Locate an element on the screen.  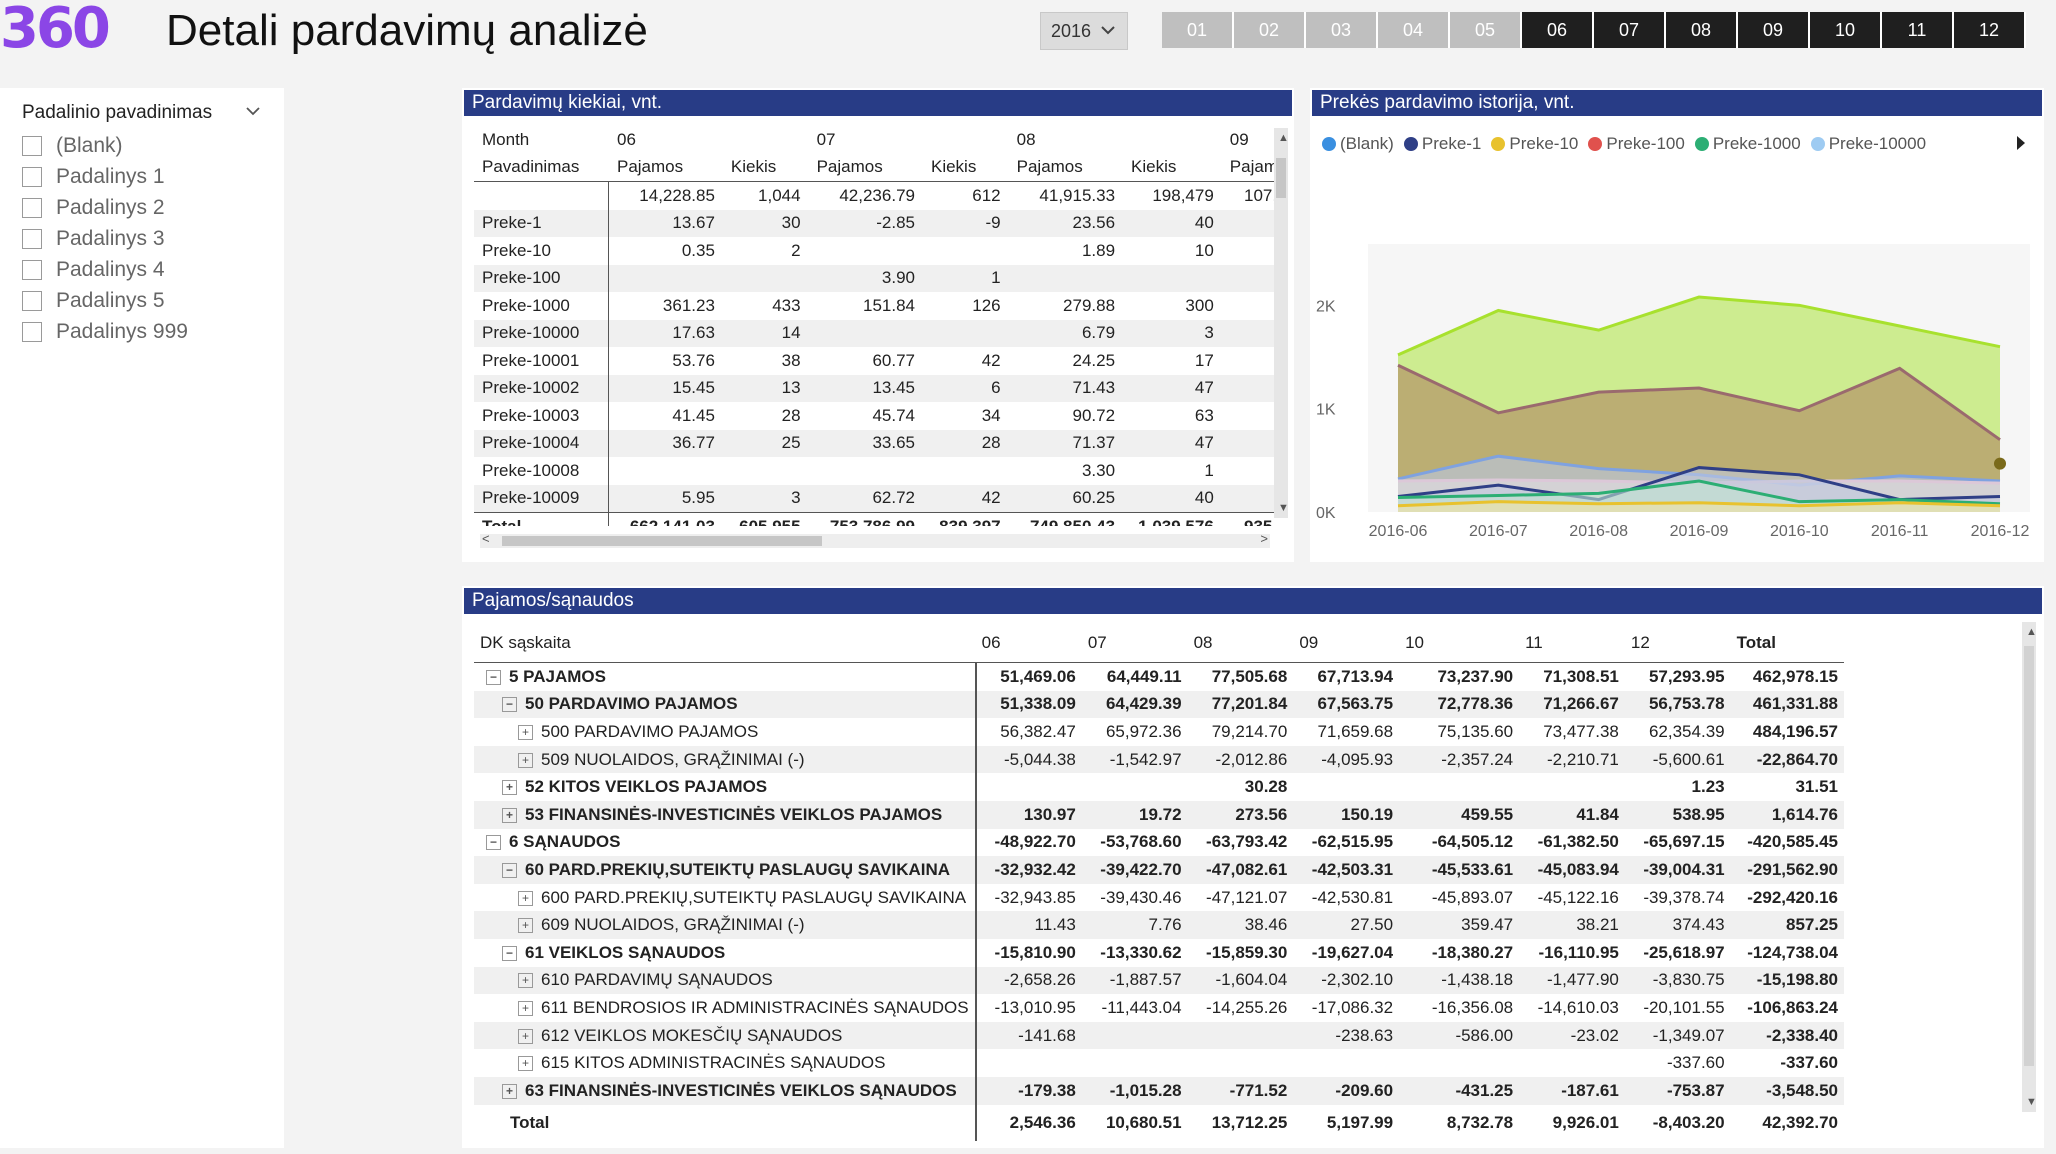
month-button-07: 07 is located at coordinates (1630, 30).